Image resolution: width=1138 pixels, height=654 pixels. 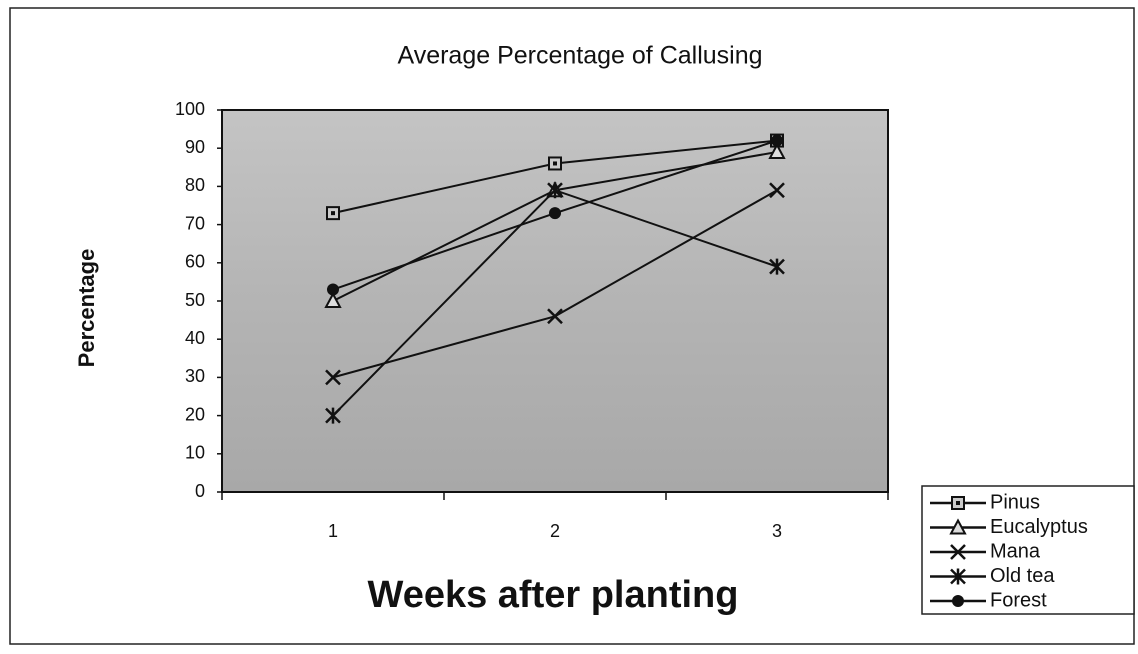 What do you see at coordinates (195, 453) in the screenshot?
I see `y-tick-label: 10` at bounding box center [195, 453].